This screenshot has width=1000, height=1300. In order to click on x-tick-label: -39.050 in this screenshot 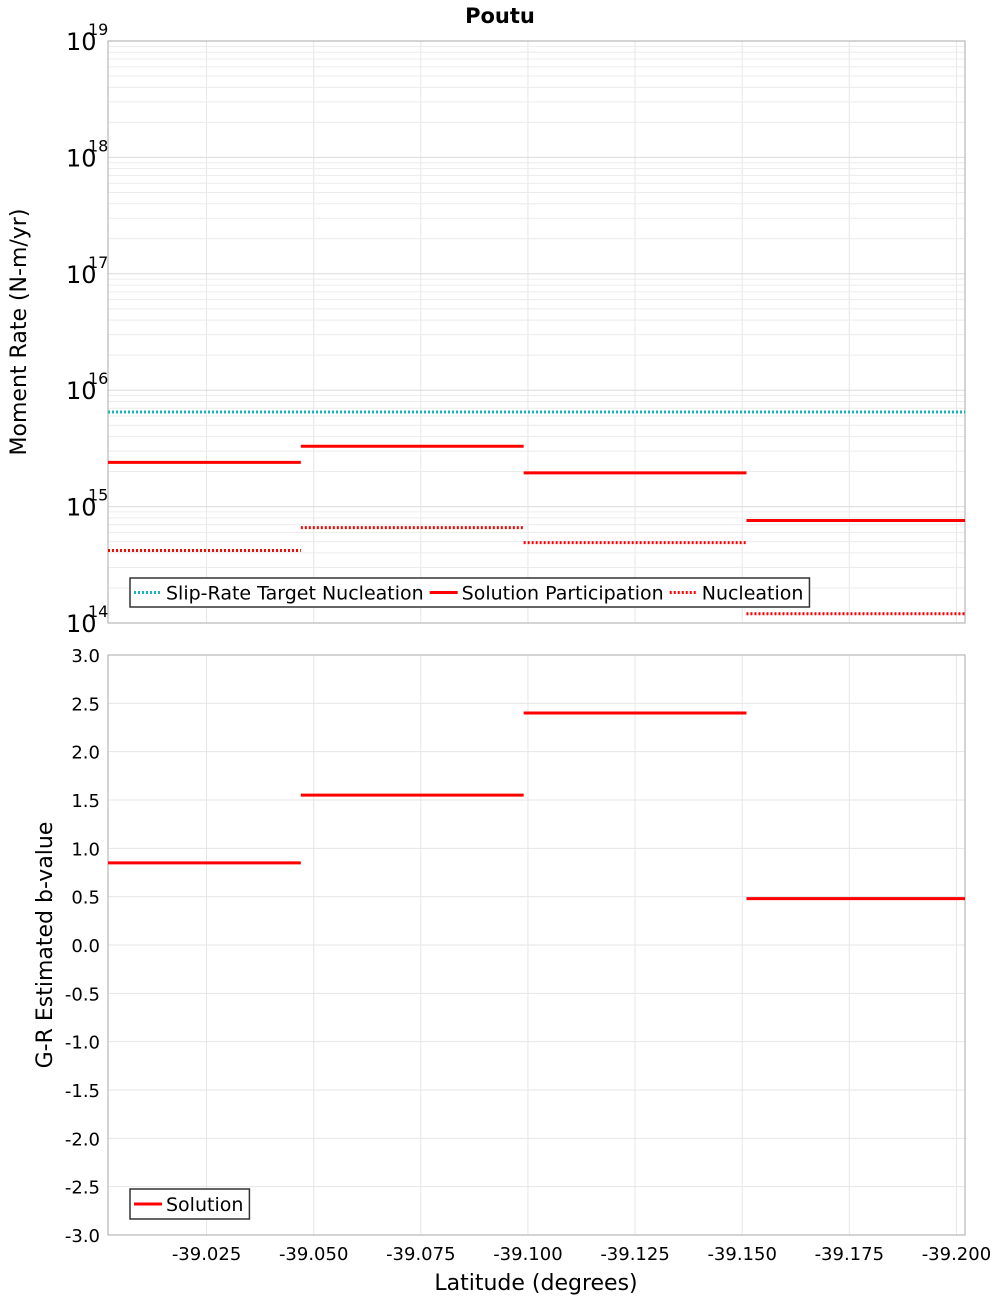, I will do `click(313, 1254)`.